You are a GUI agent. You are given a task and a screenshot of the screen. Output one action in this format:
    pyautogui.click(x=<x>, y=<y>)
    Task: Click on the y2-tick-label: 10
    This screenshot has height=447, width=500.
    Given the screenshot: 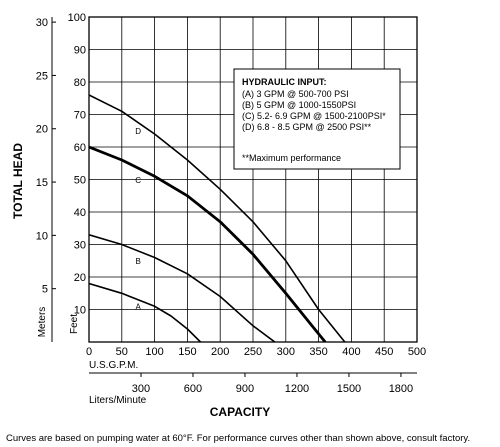 What is the action you would take?
    pyautogui.click(x=42, y=236)
    